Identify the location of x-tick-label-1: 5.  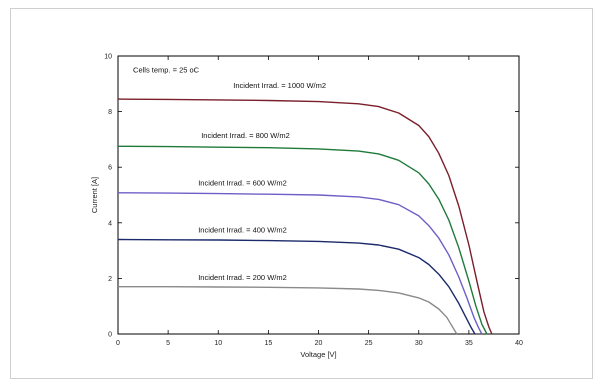
(168, 343).